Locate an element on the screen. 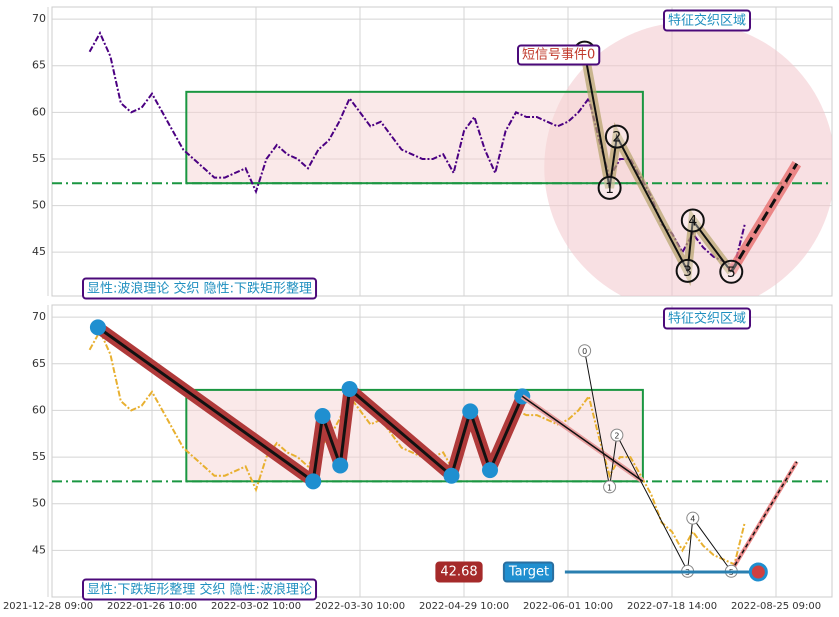 The image size is (839, 617). pattern-note: 显性:波浪理论 交织 隐性:下跌矩形整理 is located at coordinates (199, 289).